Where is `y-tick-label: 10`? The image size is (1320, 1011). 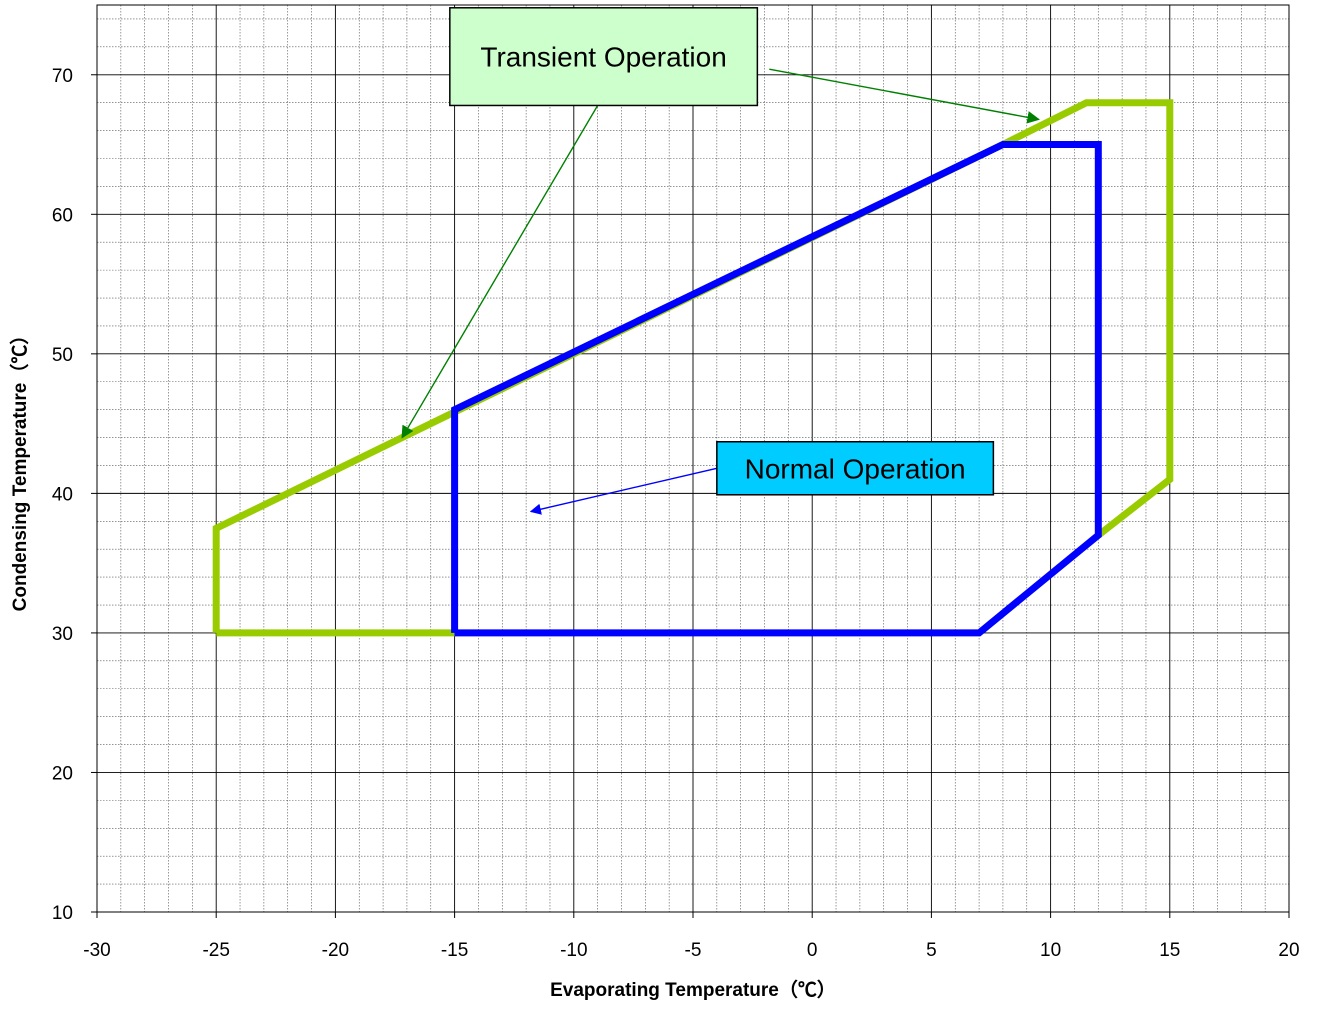
y-tick-label: 10 is located at coordinates (62, 913).